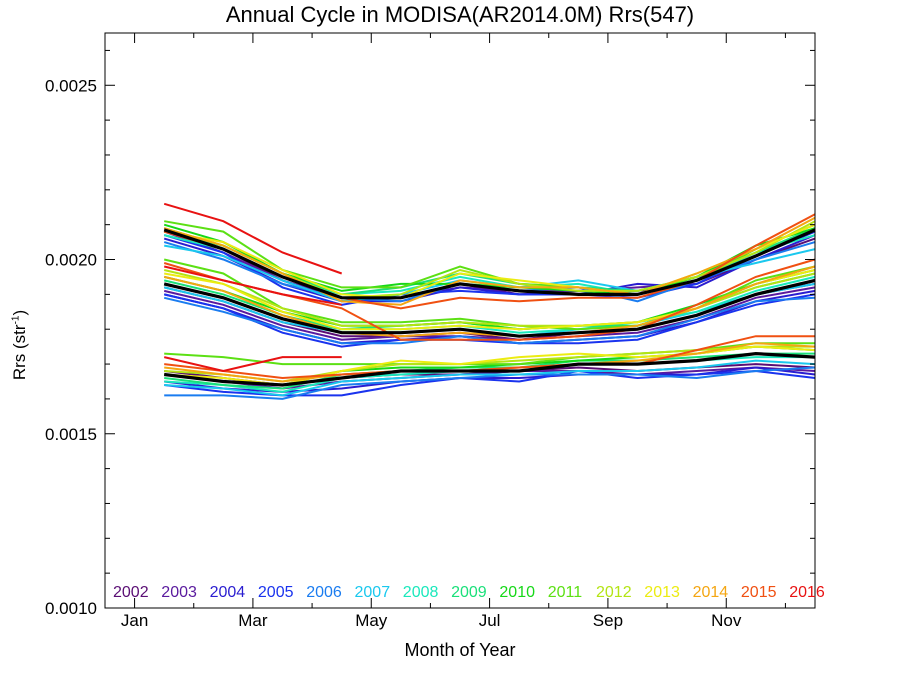  What do you see at coordinates (324, 592) in the screenshot?
I see `legend-item-2006: 2006` at bounding box center [324, 592].